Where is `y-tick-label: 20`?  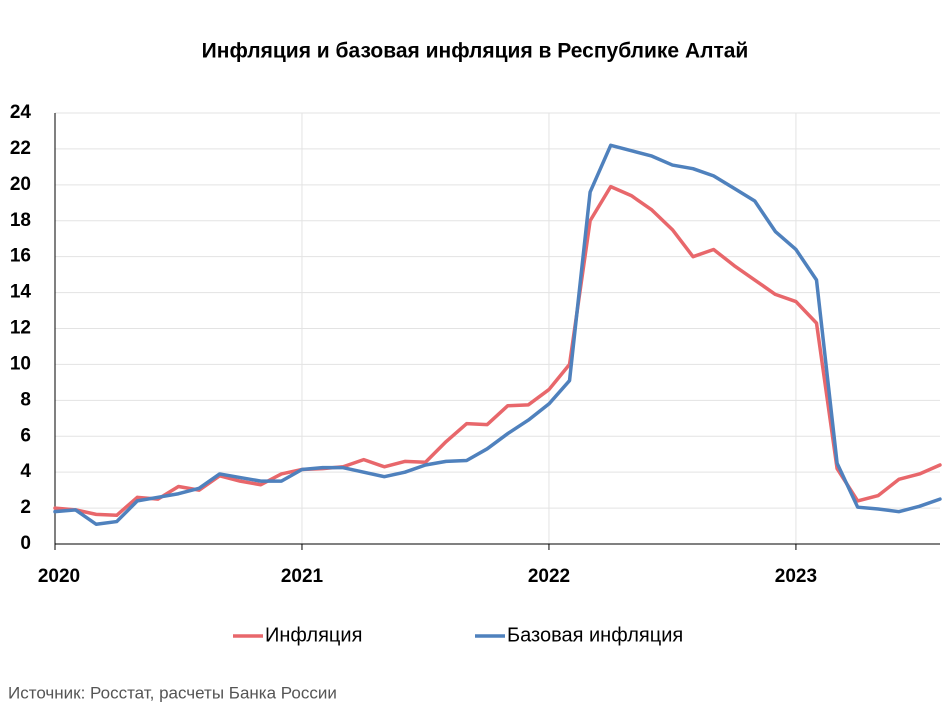
y-tick-label: 20 is located at coordinates (20, 184).